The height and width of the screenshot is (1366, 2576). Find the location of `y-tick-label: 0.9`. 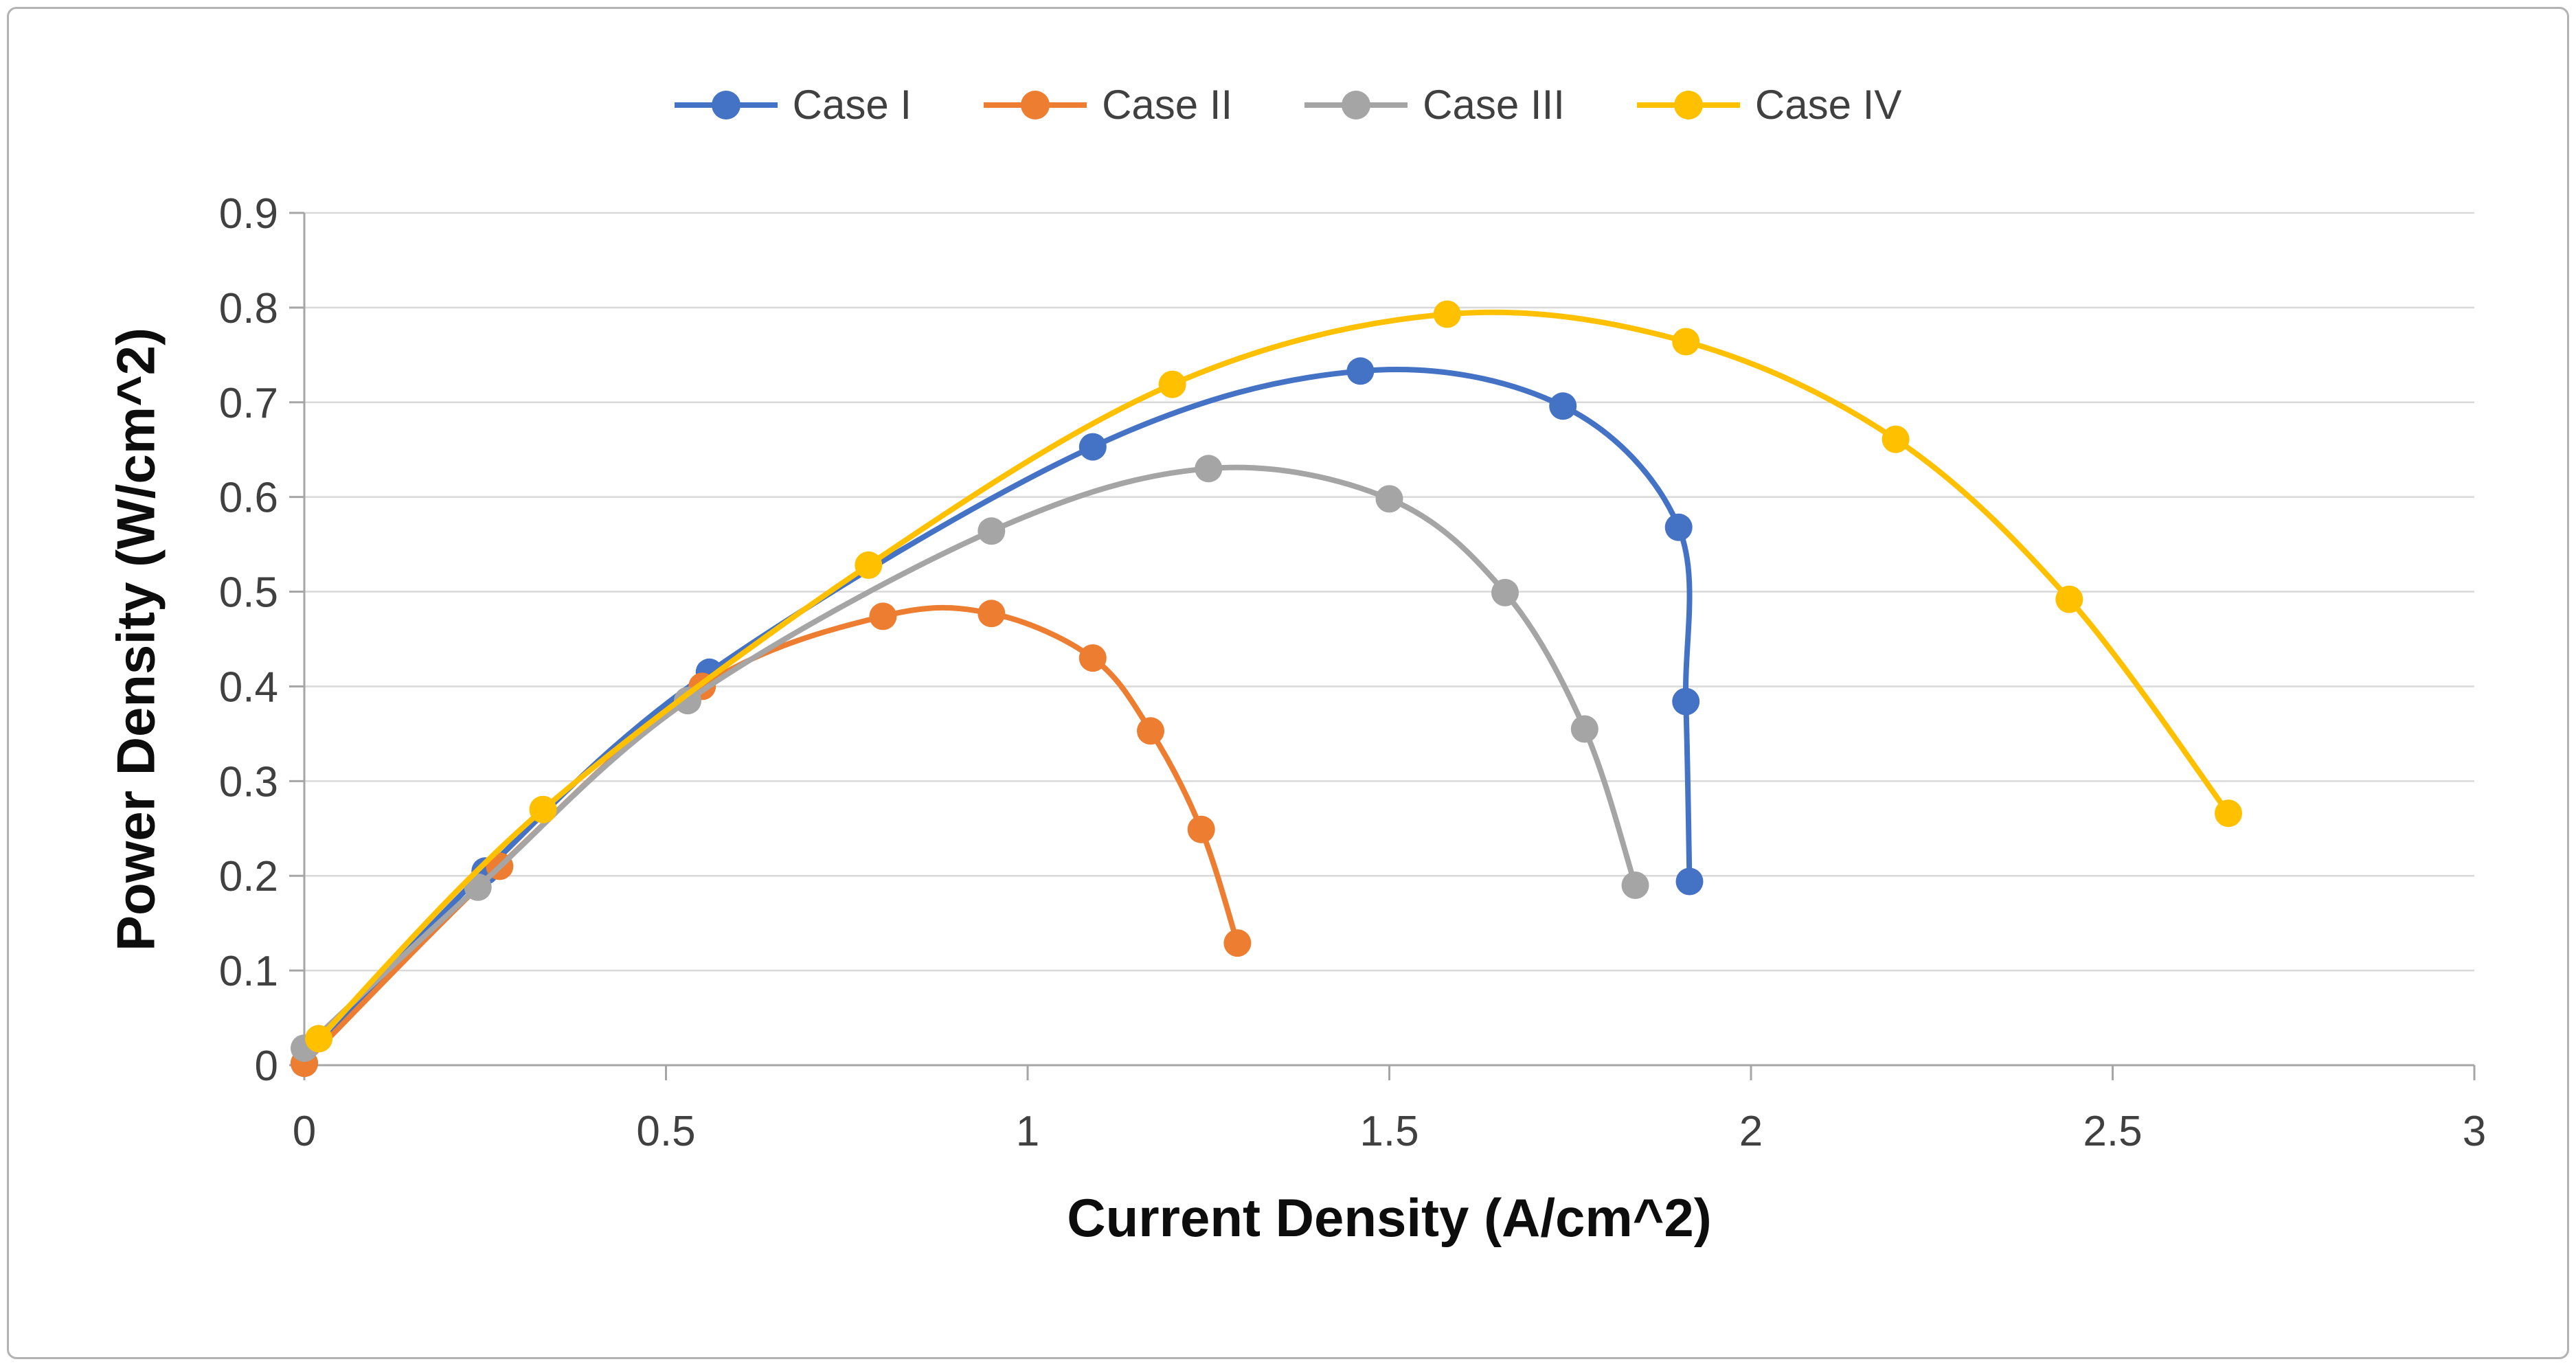

y-tick-label: 0.9 is located at coordinates (248, 214).